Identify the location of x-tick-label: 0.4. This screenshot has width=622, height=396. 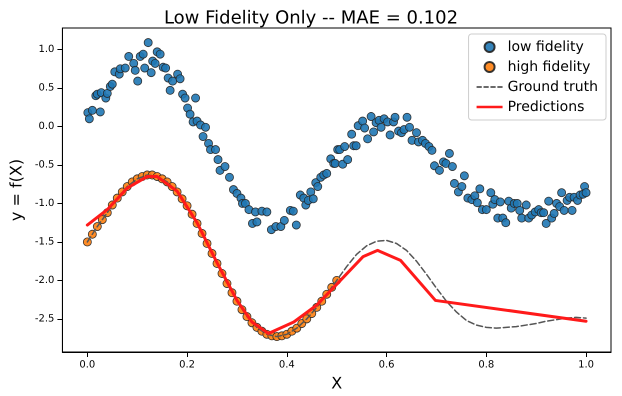
(286, 365).